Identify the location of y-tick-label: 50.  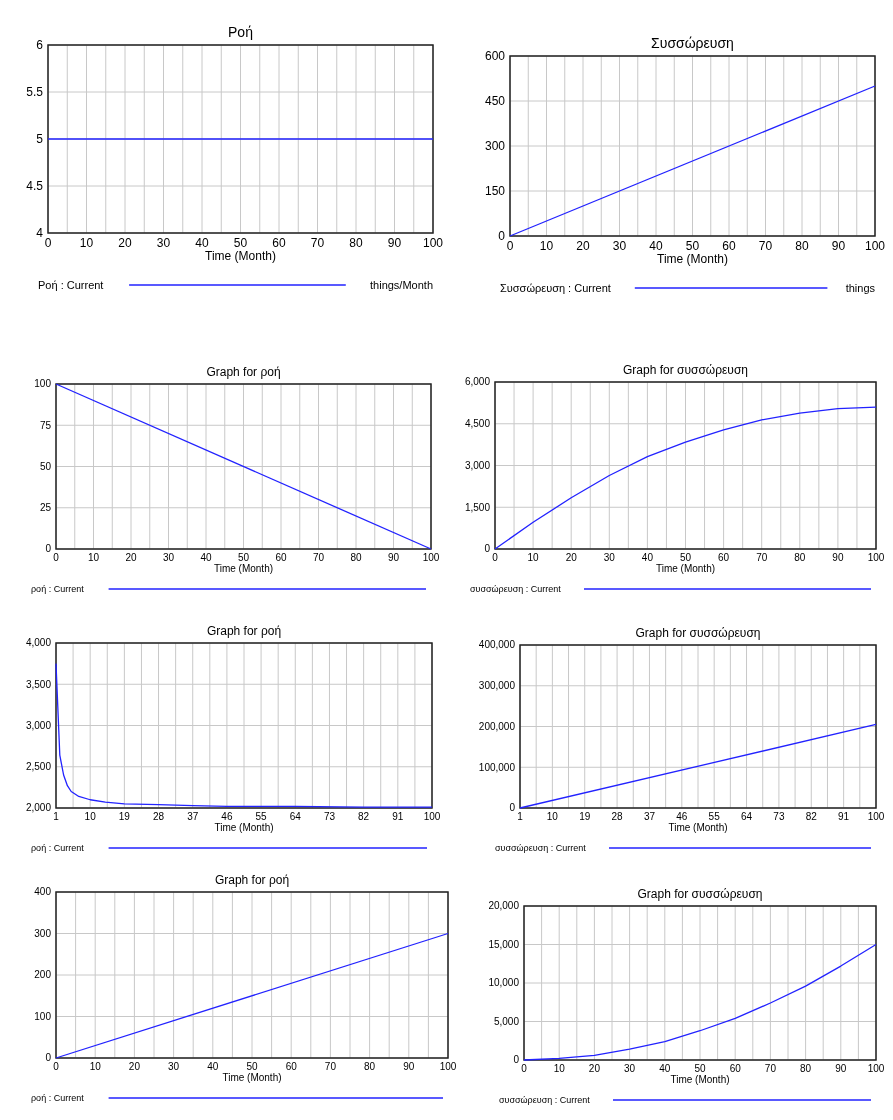
(45, 466).